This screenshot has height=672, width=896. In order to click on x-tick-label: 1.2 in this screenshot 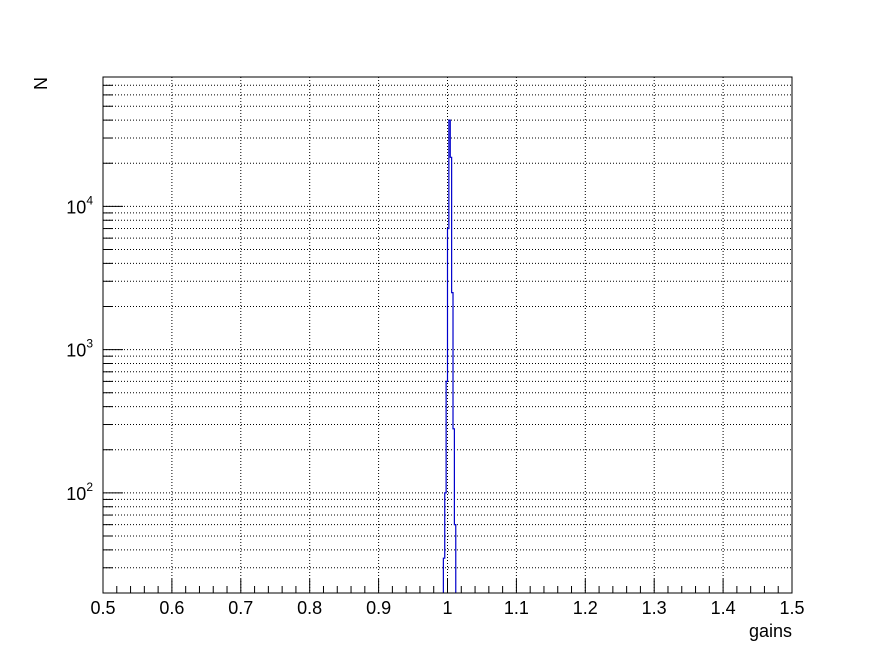, I will do `click(585, 608)`.